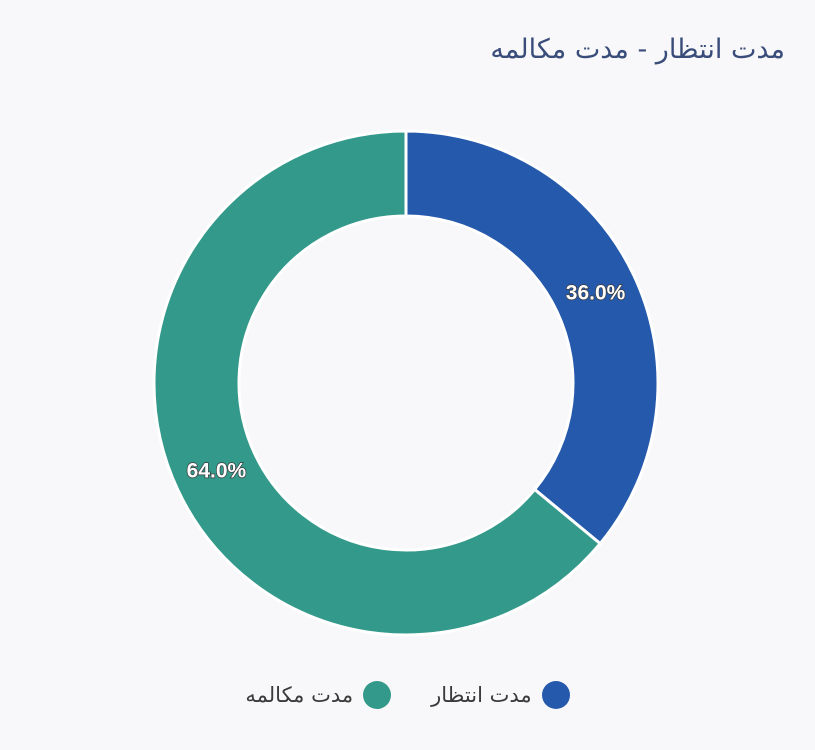 This screenshot has width=815, height=750. What do you see at coordinates (407, 695) in the screenshot?
I see `legend: مدت انتظار مدت مکالمه` at bounding box center [407, 695].